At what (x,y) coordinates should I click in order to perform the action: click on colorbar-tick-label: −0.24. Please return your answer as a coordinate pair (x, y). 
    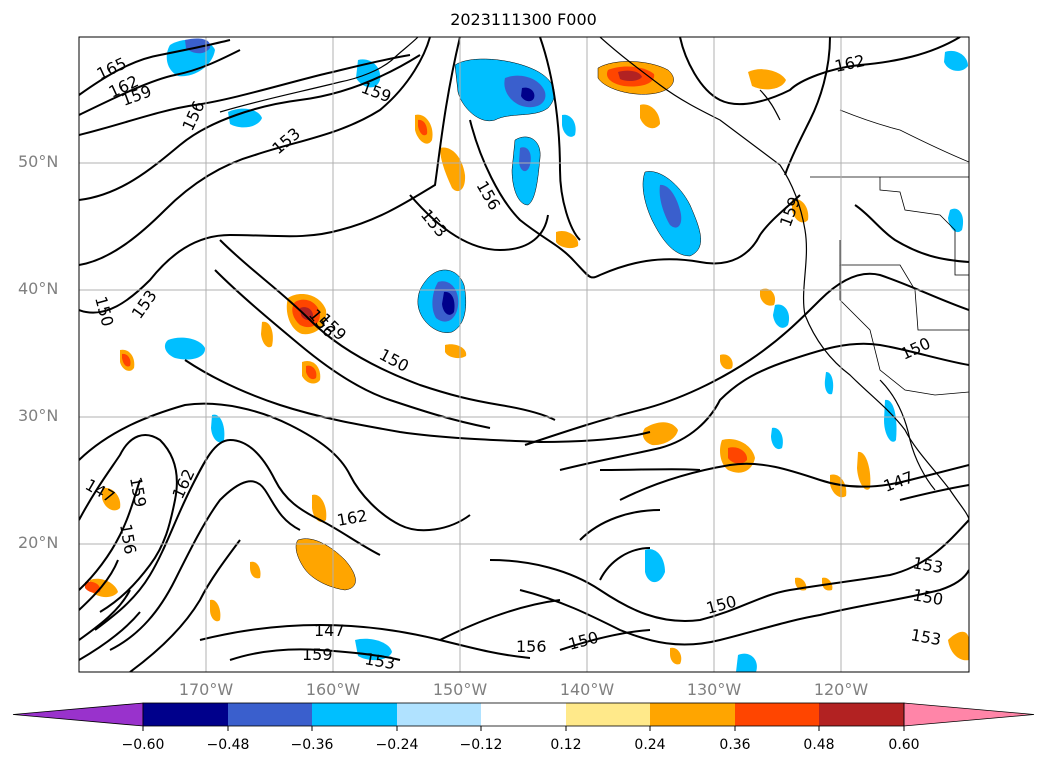
    Looking at the image, I should click on (397, 745).